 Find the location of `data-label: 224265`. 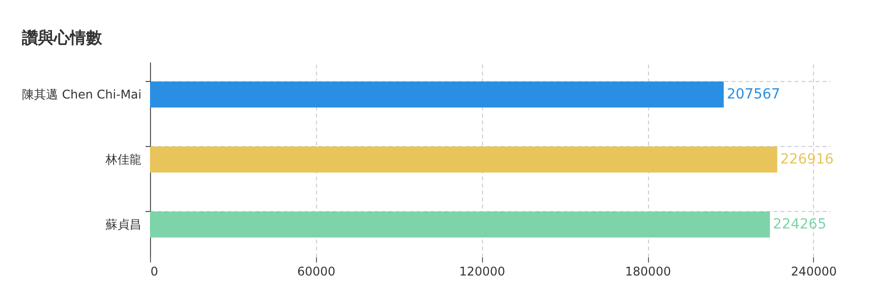

data-label: 224265 is located at coordinates (799, 224).